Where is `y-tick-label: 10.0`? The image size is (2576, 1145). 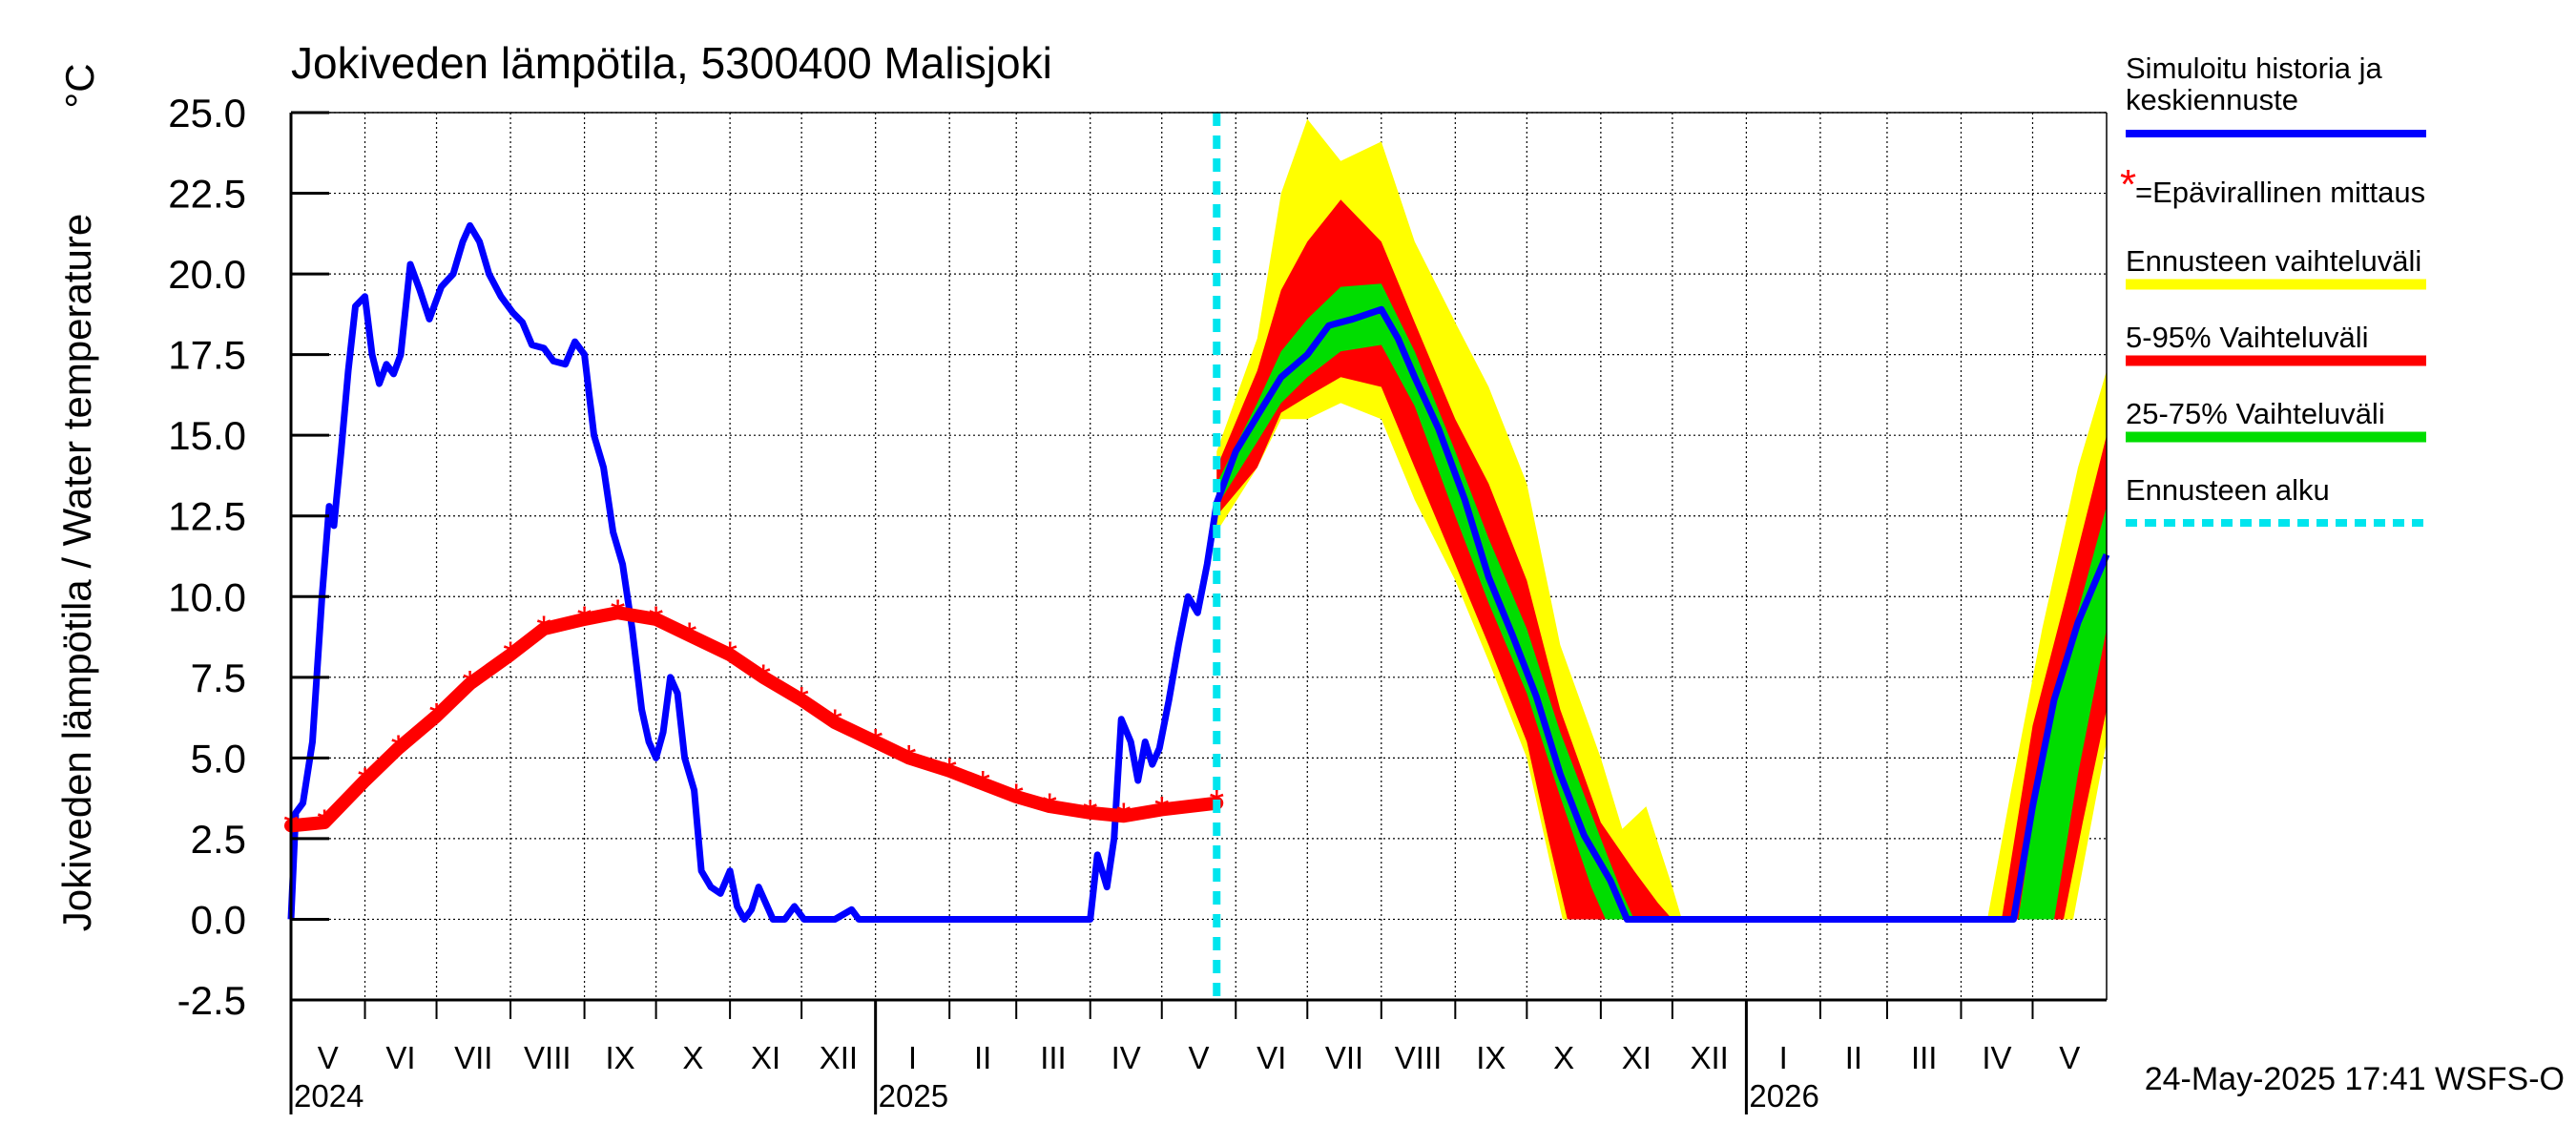
y-tick-label: 10.0 is located at coordinates (207, 596).